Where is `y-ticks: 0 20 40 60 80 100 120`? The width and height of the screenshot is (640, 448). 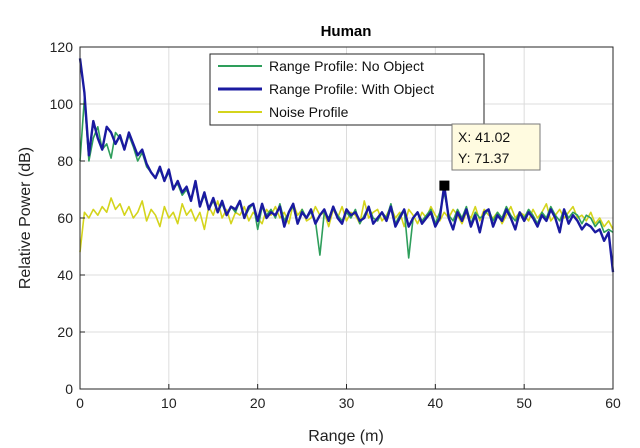
y-ticks: 0 20 40 60 80 100 120 is located at coordinates (67, 218).